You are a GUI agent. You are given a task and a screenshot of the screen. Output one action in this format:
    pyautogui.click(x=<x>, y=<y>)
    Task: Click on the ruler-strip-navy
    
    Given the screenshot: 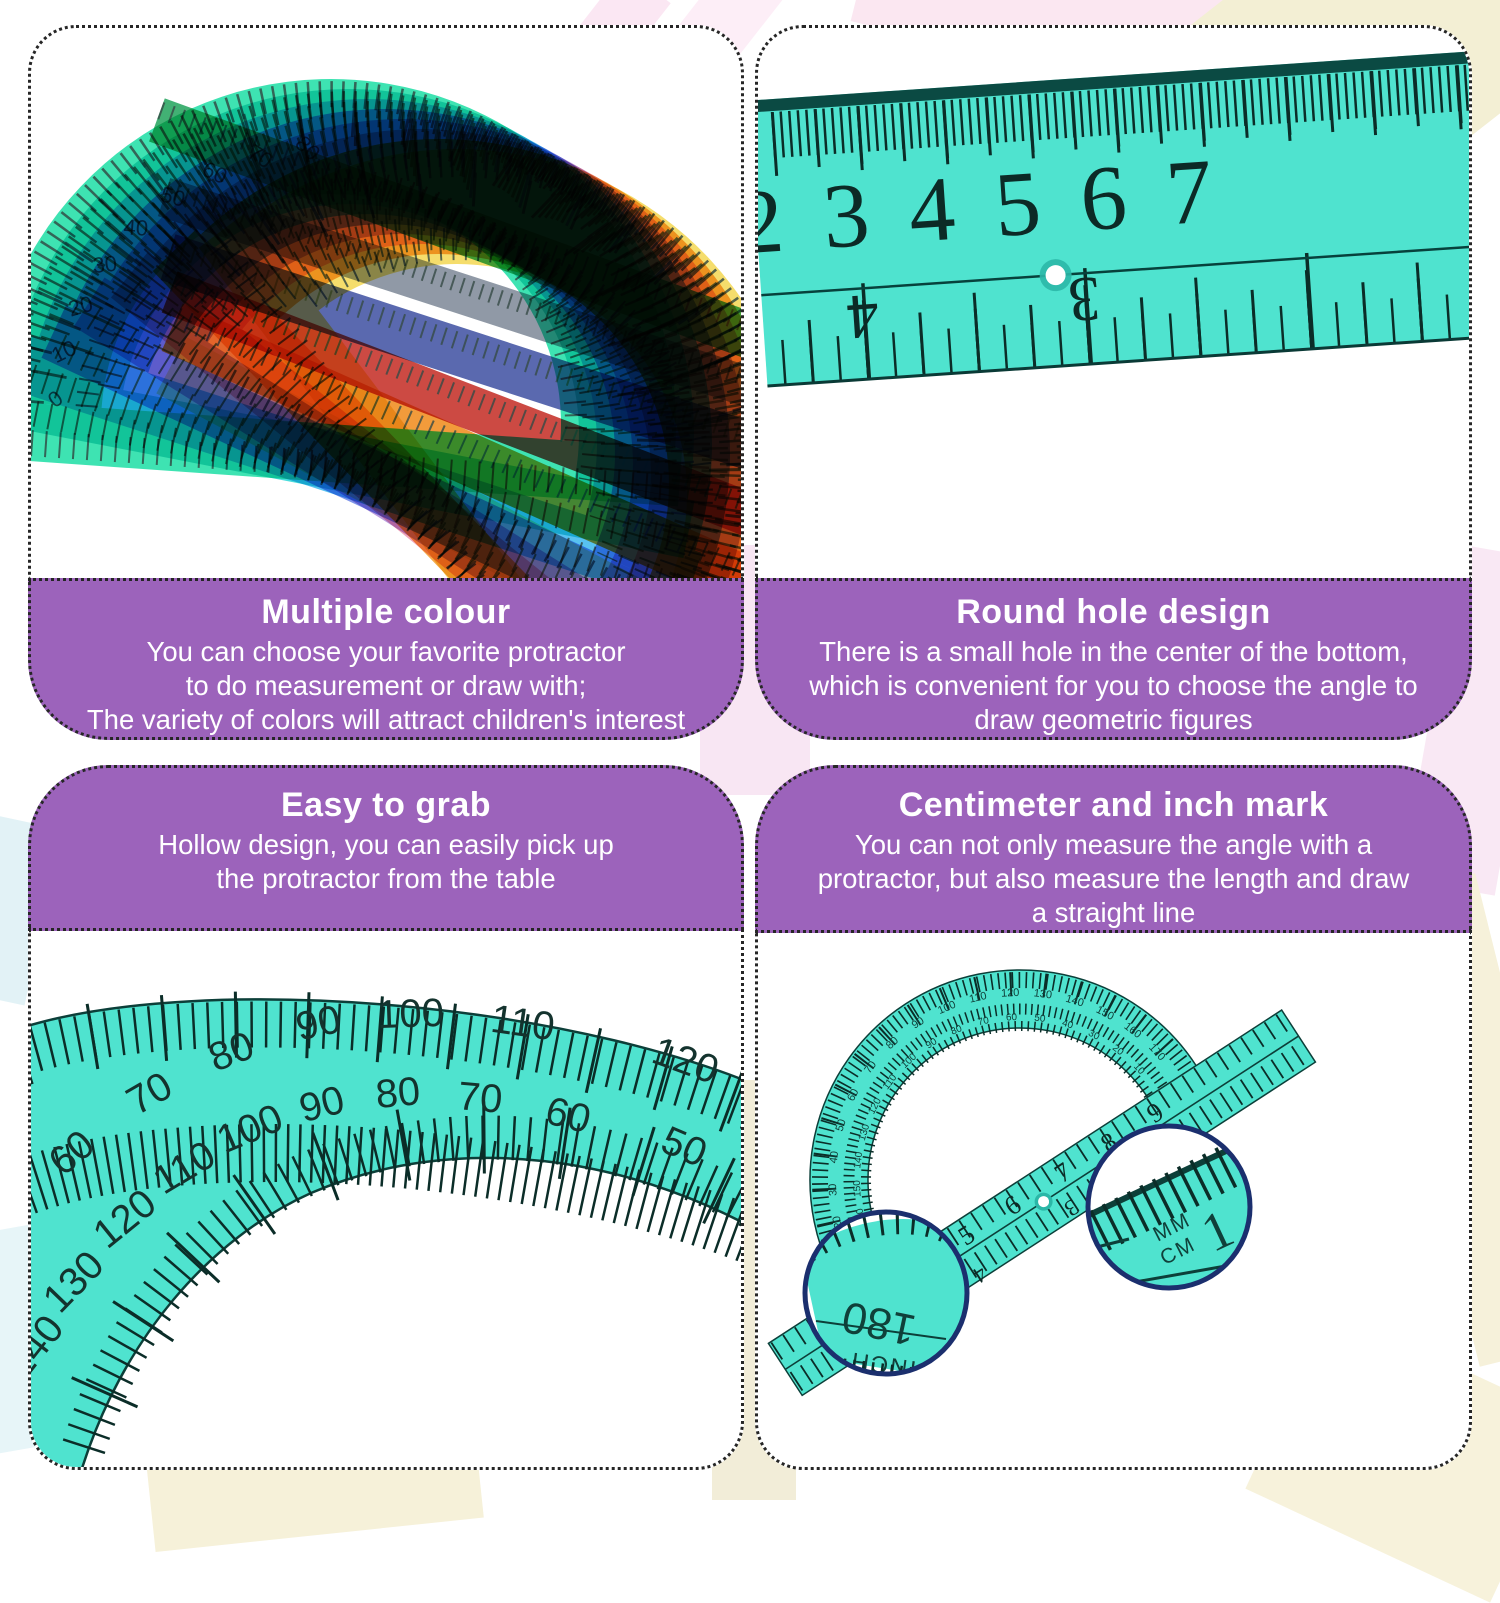 What is the action you would take?
    pyautogui.click(x=450, y=390)
    